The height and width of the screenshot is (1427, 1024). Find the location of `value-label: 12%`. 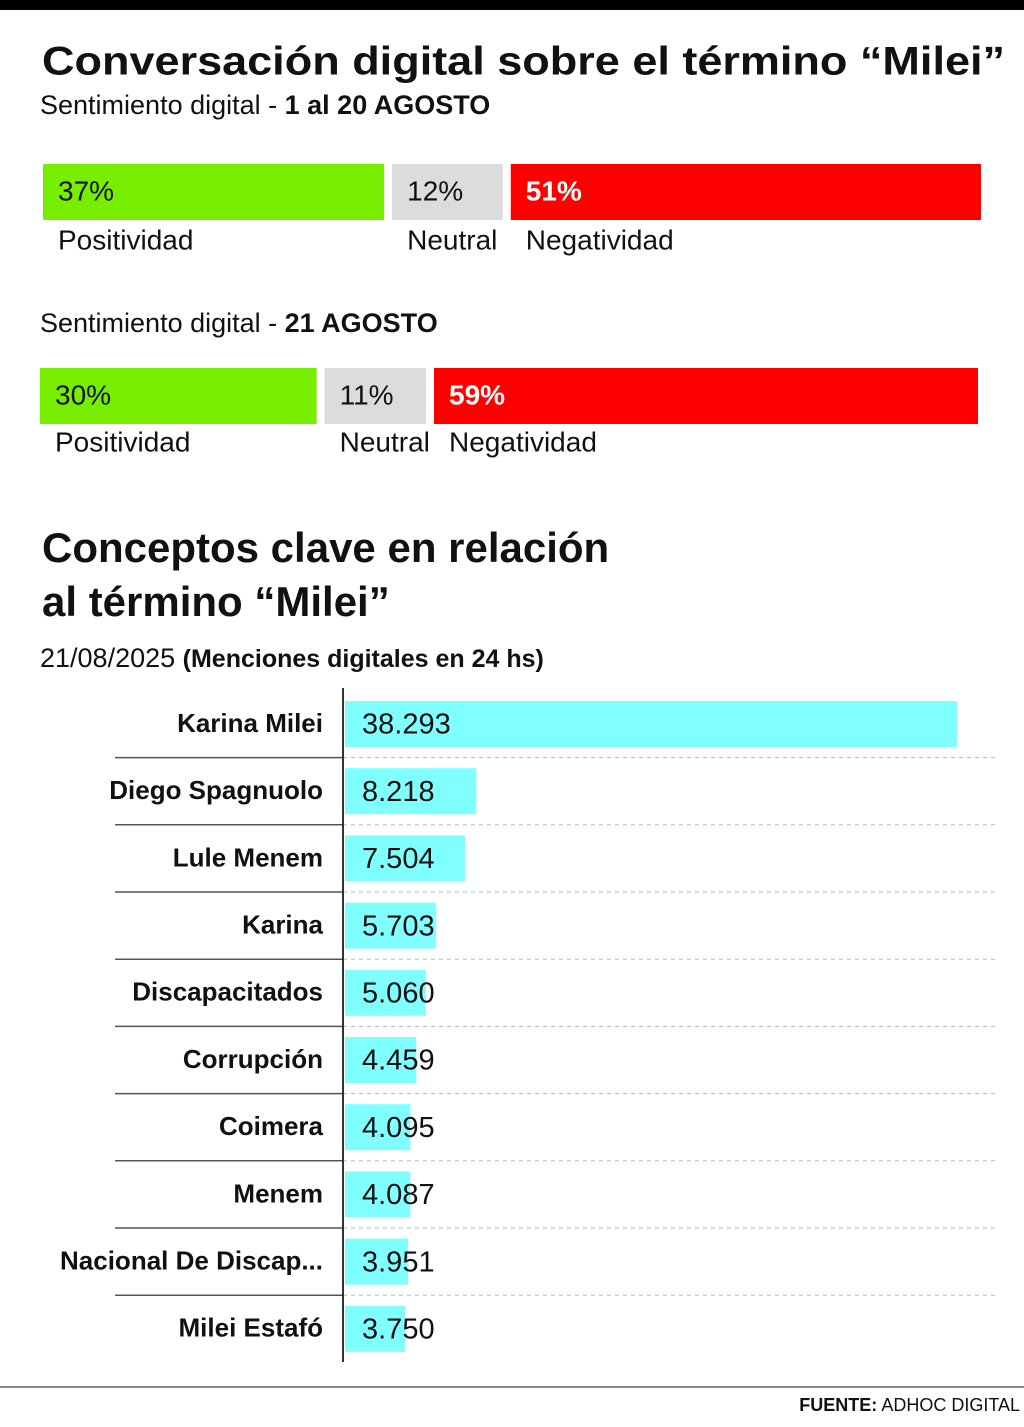

value-label: 12% is located at coordinates (435, 190).